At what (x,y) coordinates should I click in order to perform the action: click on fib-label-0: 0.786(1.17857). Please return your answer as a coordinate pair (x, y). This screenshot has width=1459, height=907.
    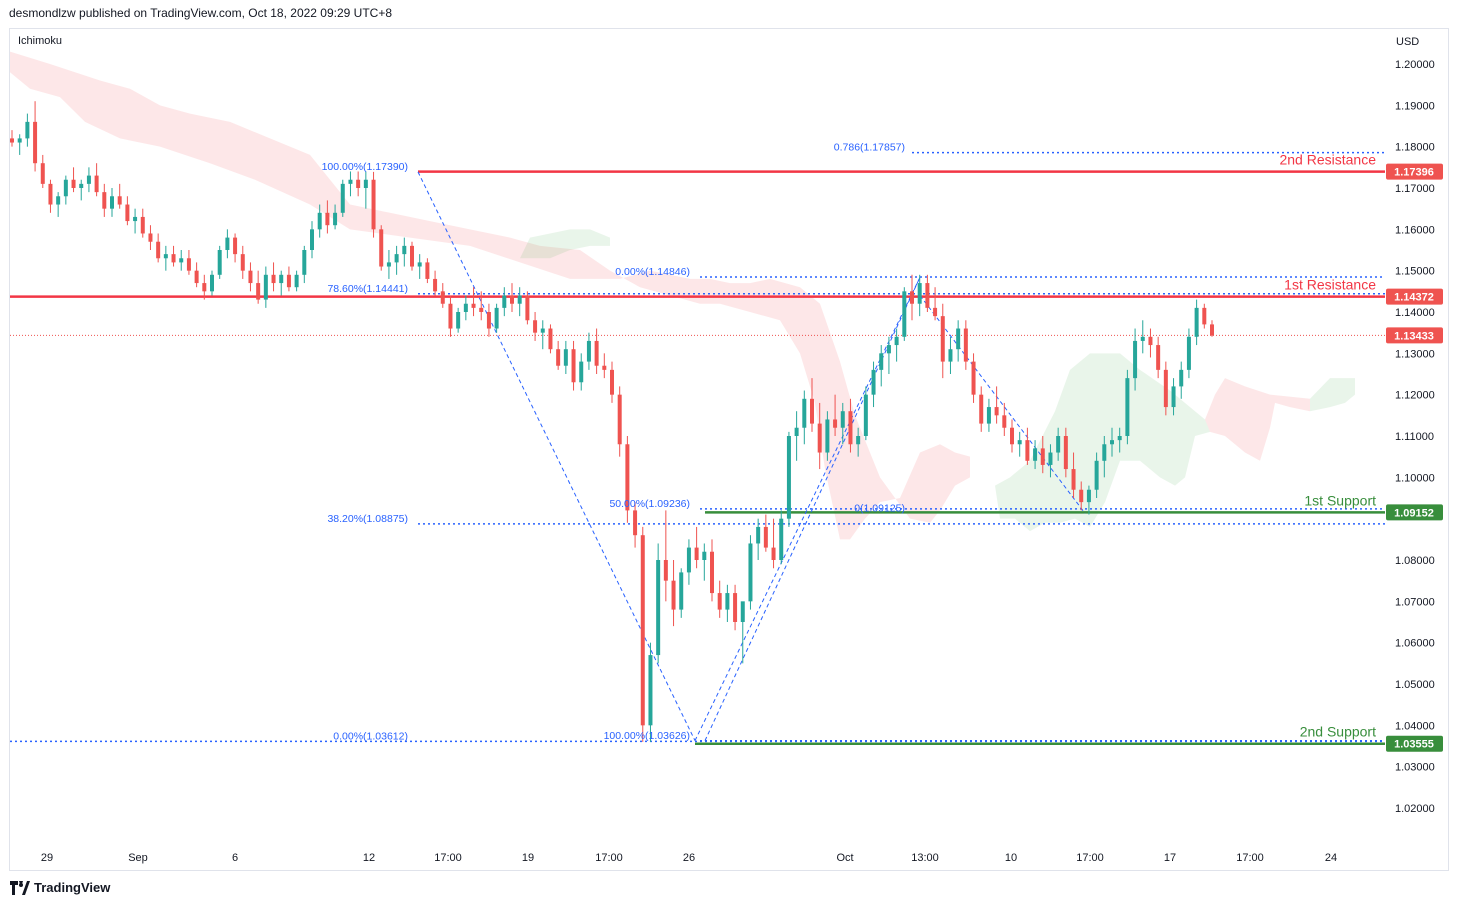
    Looking at the image, I should click on (869, 148).